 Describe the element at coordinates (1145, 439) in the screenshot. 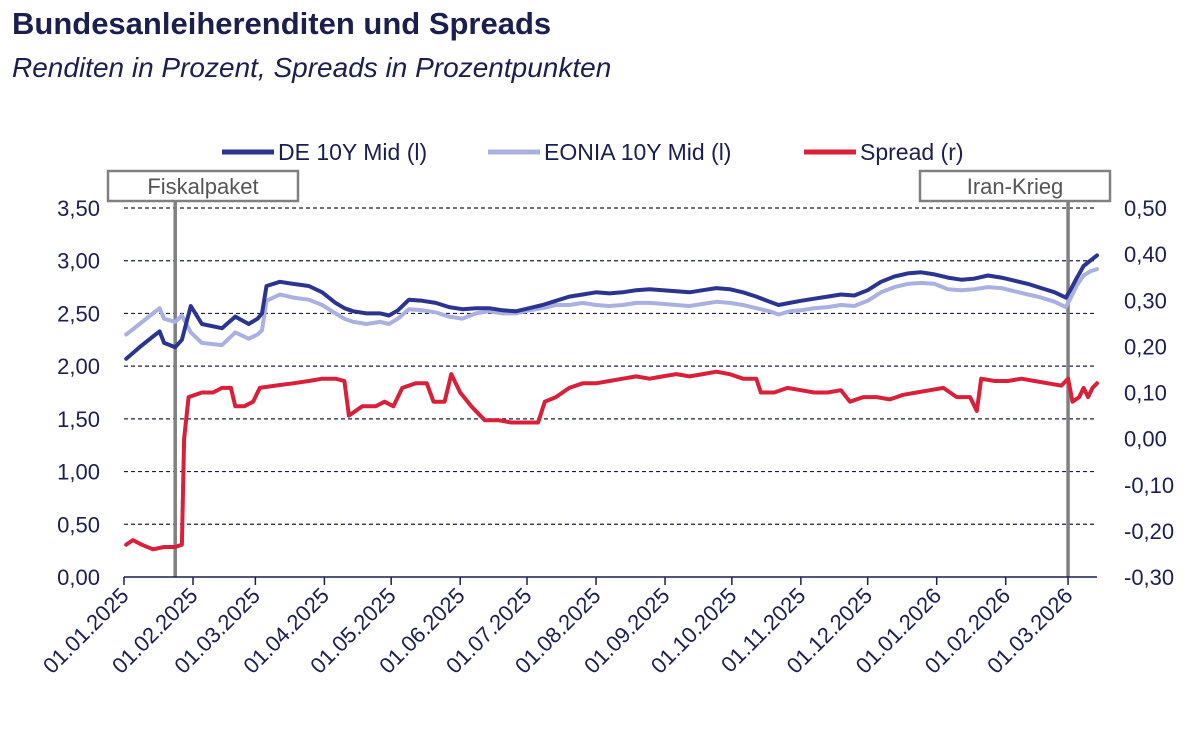

I see `y-right-tick-label: 0,00` at that location.